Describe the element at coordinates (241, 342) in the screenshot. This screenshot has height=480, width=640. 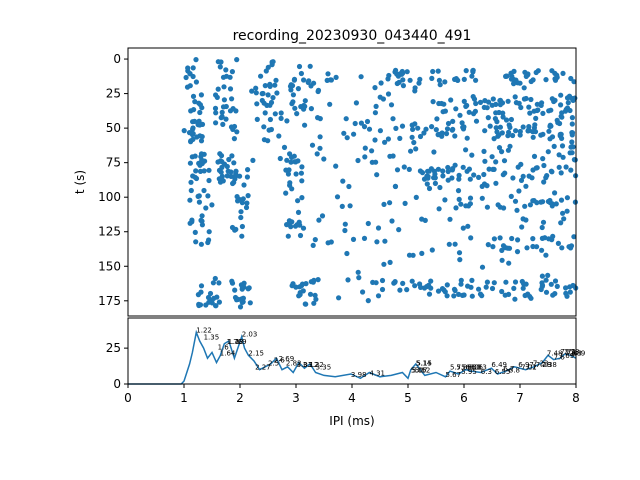
I see `peak-annotation: 1.9` at that location.